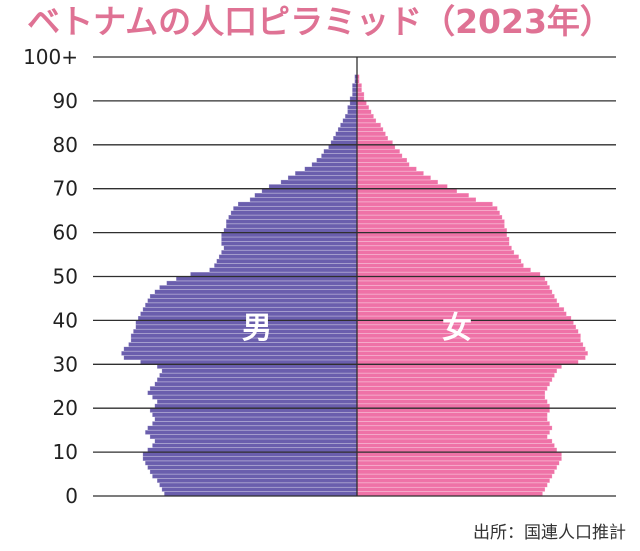 The height and width of the screenshot is (551, 640). What do you see at coordinates (65, 145) in the screenshot?
I see `y-tick-label-80: 80` at bounding box center [65, 145].